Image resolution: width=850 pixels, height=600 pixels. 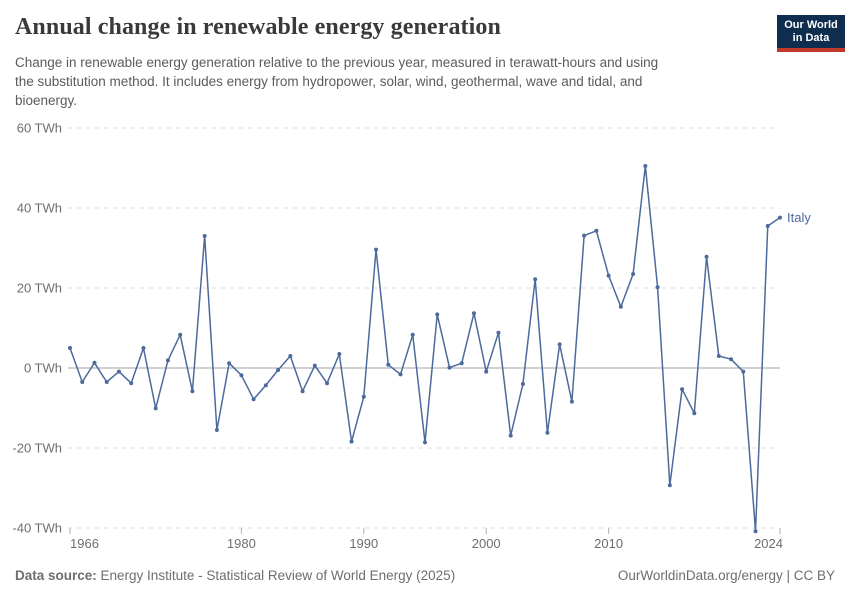 What do you see at coordinates (56, 575) in the screenshot?
I see `data-source-label: Data source:` at bounding box center [56, 575].